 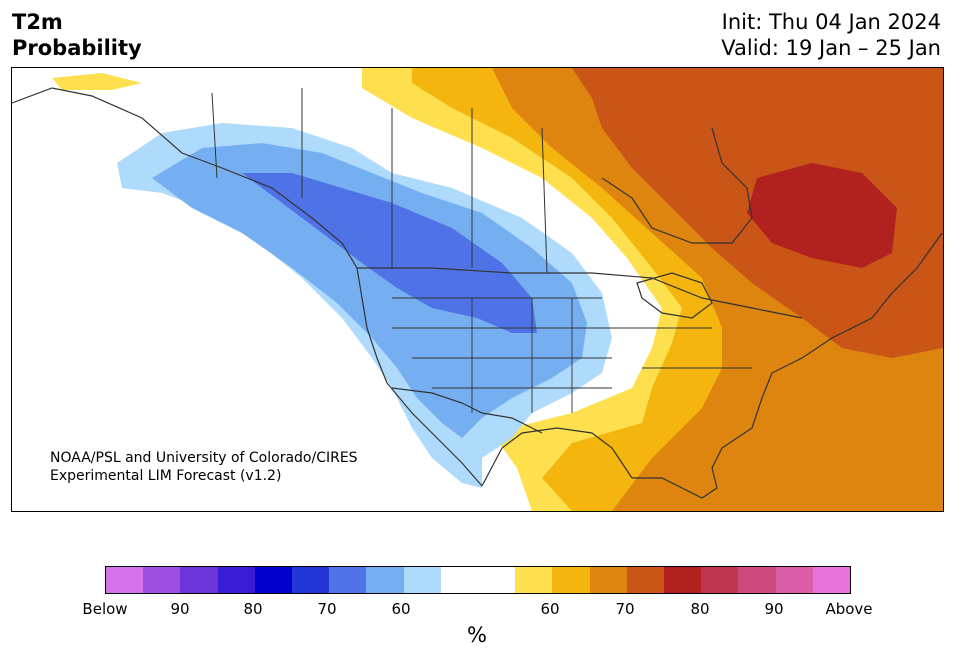 What do you see at coordinates (580, 293) in the screenshot?
I see `us-canada-border` at bounding box center [580, 293].